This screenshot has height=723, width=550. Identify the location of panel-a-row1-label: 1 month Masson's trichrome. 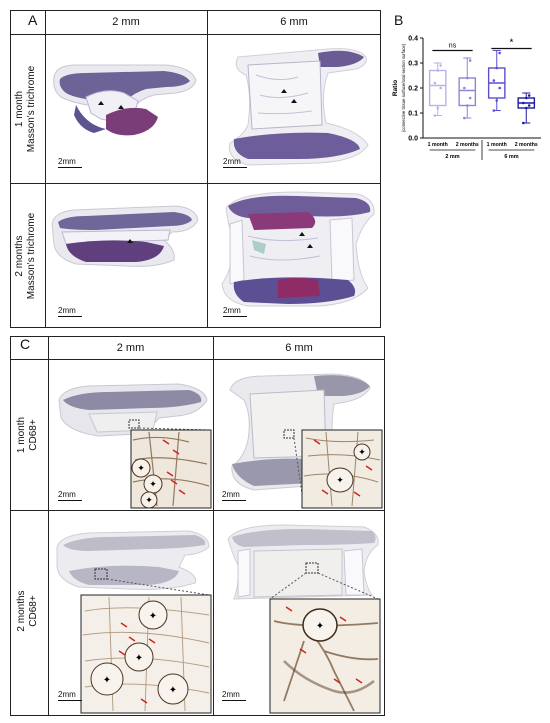
(25, 109).